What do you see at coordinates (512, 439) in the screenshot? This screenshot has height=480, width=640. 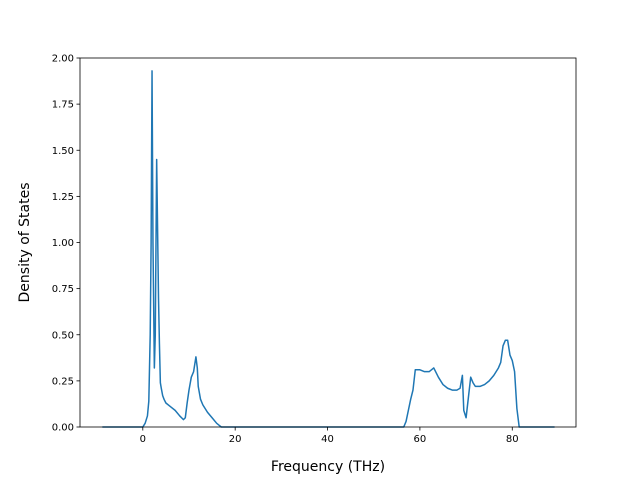 I see `x-tick-label: 80` at bounding box center [512, 439].